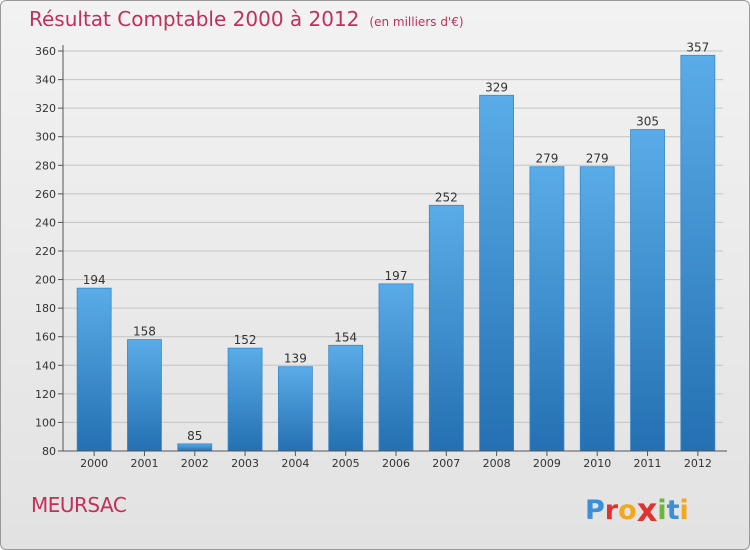 The height and width of the screenshot is (550, 750). Describe the element at coordinates (79, 505) in the screenshot. I see `commune-name: MEURSAC` at that location.